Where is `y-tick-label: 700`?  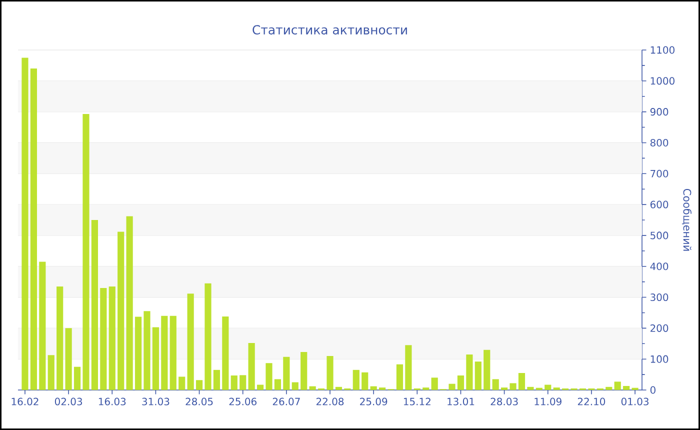
y-tick-label: 700 is located at coordinates (659, 174).